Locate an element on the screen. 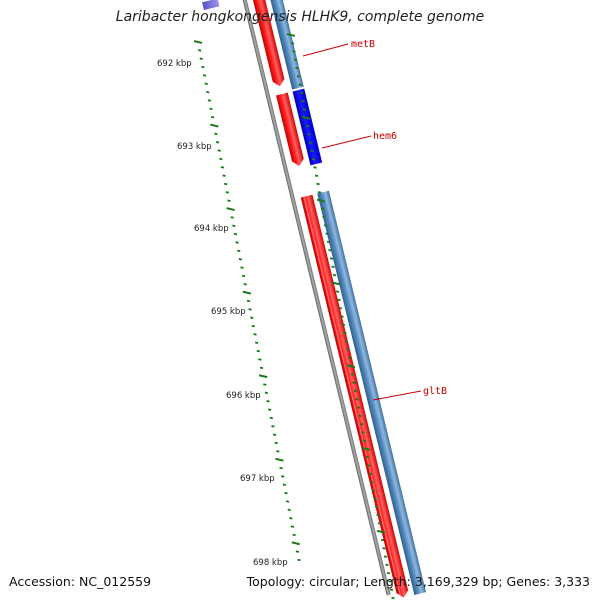  gene-leader-metB is located at coordinates (325, 50).